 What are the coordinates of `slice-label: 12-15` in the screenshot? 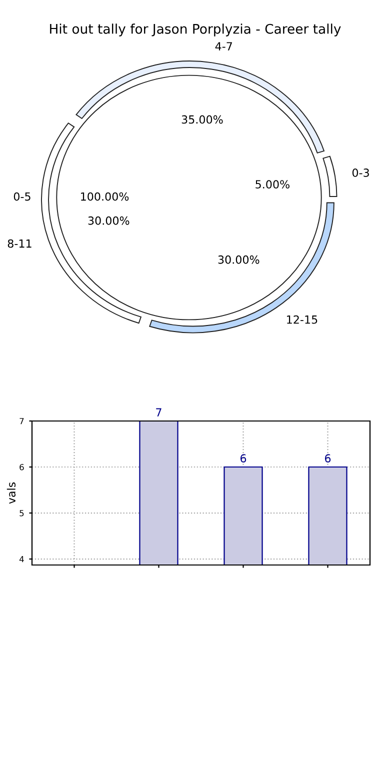 It's located at (302, 319).